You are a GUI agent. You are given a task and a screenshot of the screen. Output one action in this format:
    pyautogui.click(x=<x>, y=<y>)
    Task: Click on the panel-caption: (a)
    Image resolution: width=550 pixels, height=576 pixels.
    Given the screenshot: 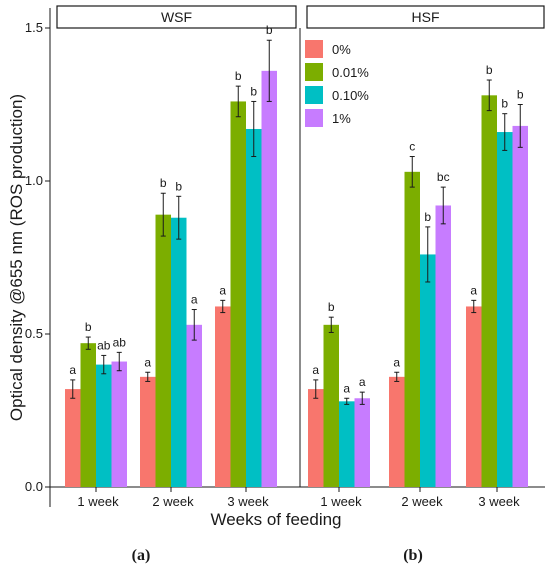 What is the action you would take?
    pyautogui.click(x=141, y=555)
    